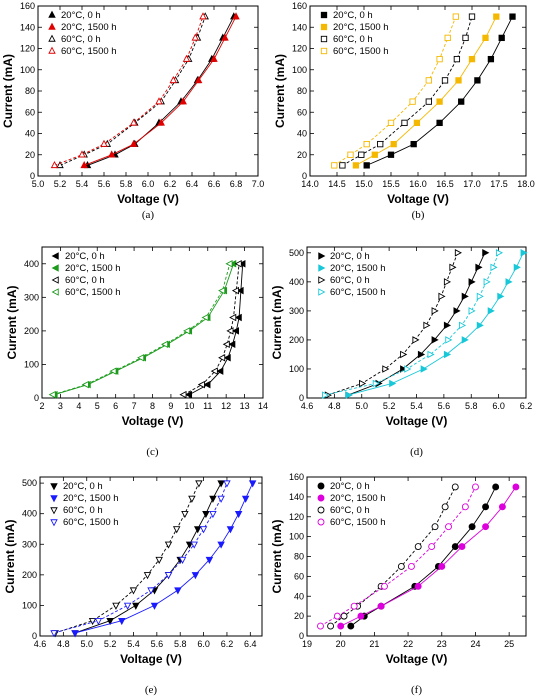  I want to click on y-tick-label: 100, so click(27, 70).